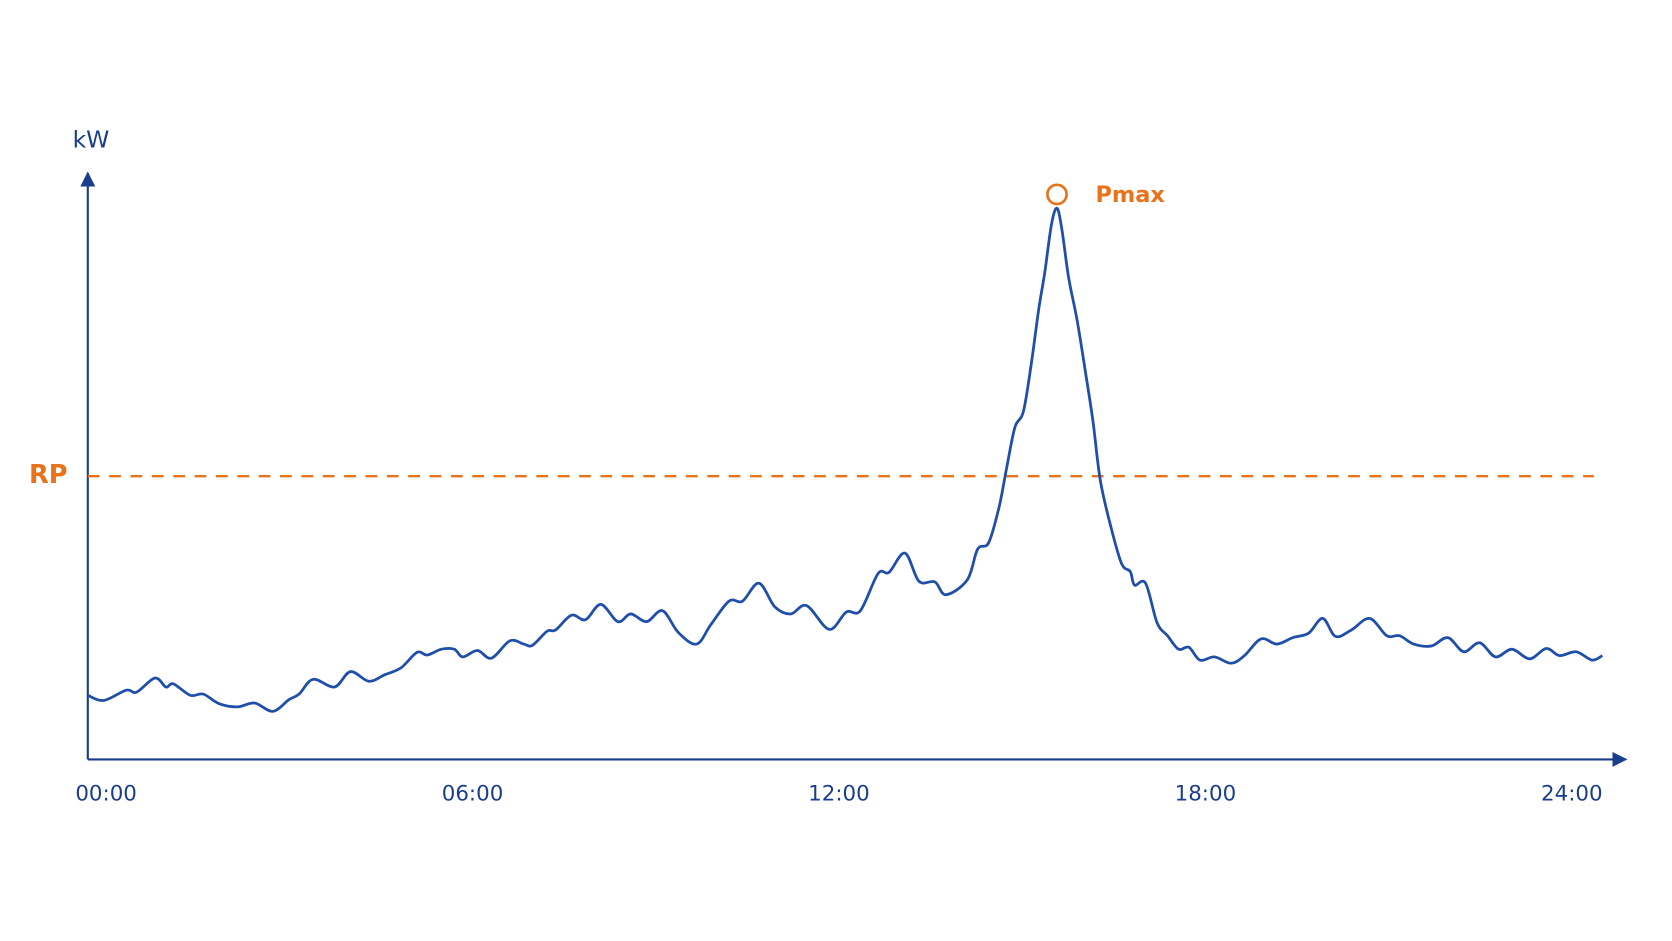 The image size is (1672, 941). I want to click on x-tick-label: 18:00, so click(1206, 794).